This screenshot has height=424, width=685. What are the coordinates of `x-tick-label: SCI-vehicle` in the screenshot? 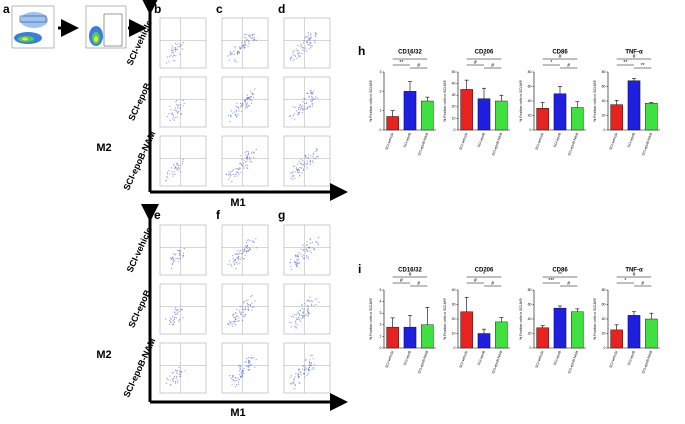 It's located at (390, 141).